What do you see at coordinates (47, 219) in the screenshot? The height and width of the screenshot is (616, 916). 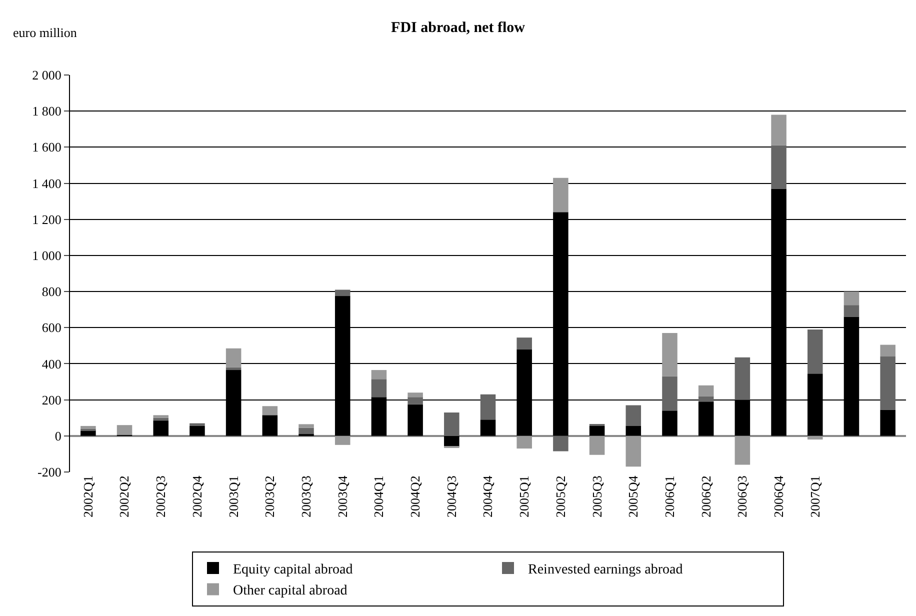 I see `y-tick-label: 1 200` at bounding box center [47, 219].